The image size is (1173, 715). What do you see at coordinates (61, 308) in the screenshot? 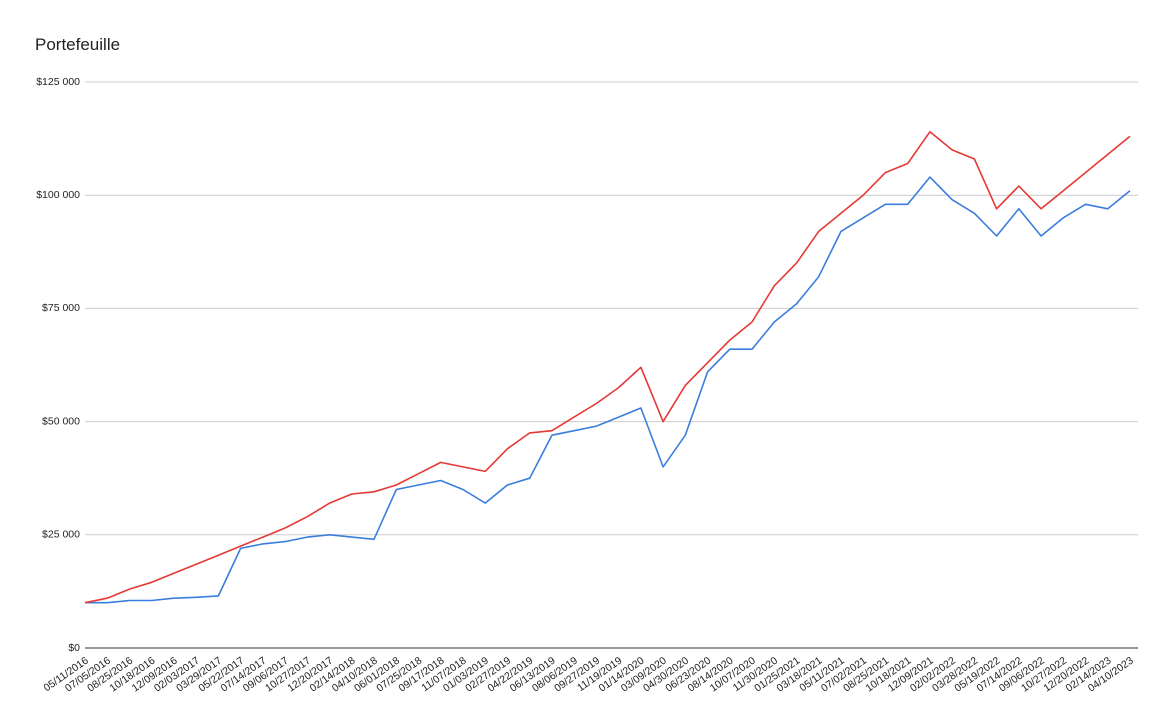
I see `y-tick-label: $75 000` at bounding box center [61, 308].